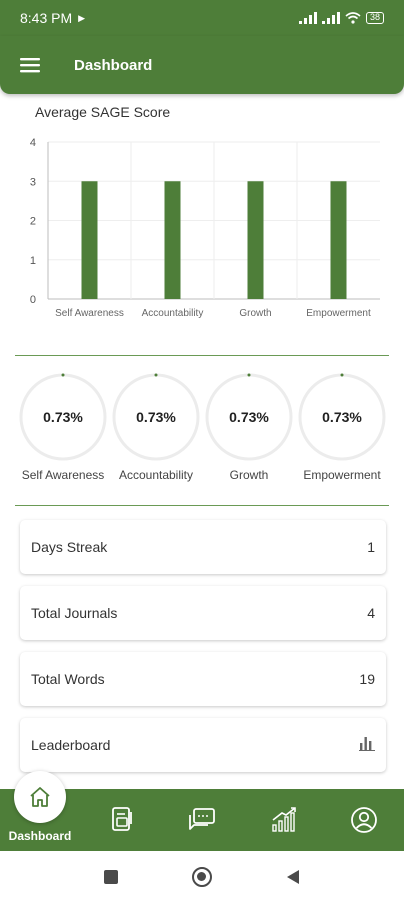 The height and width of the screenshot is (900, 404). I want to click on stat-label: Days Streak, so click(69, 547).